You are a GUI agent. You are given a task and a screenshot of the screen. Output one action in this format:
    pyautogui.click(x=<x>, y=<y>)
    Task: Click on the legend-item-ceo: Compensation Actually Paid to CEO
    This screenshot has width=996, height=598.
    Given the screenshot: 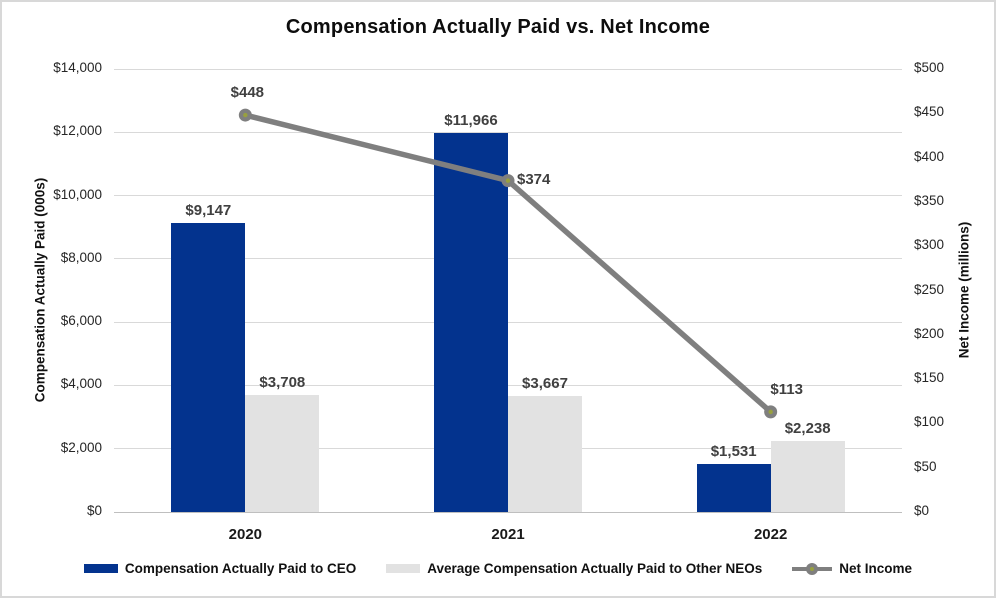 What is the action you would take?
    pyautogui.click(x=220, y=568)
    